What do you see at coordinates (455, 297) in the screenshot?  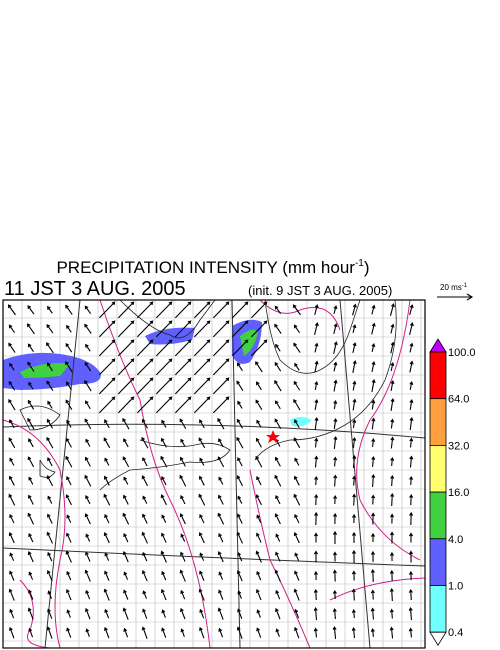 I see `vector-legend-arrow` at bounding box center [455, 297].